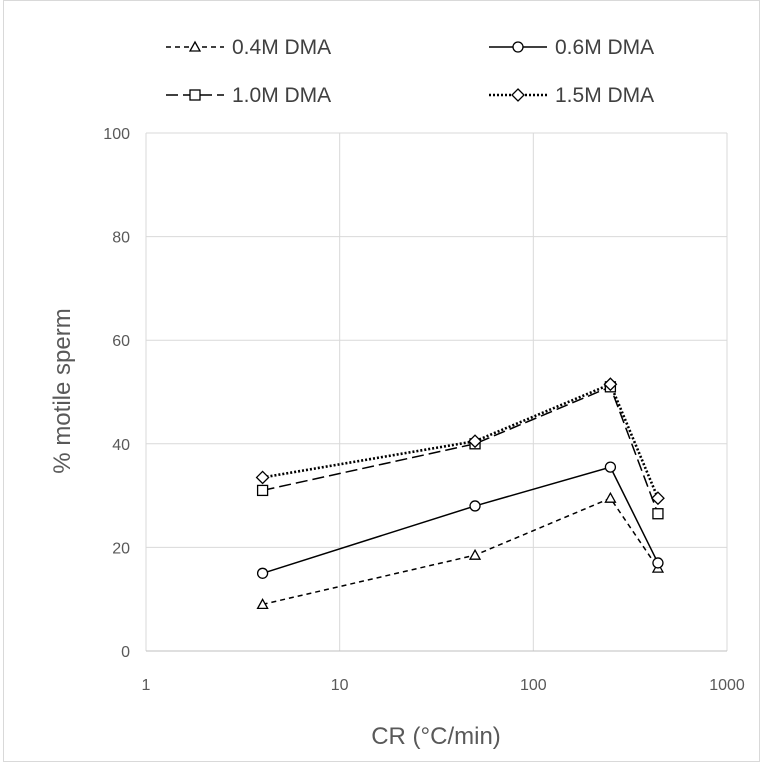 The width and height of the screenshot is (763, 763). What do you see at coordinates (604, 95) in the screenshot?
I see `legend-label: 1.5M DMA` at bounding box center [604, 95].